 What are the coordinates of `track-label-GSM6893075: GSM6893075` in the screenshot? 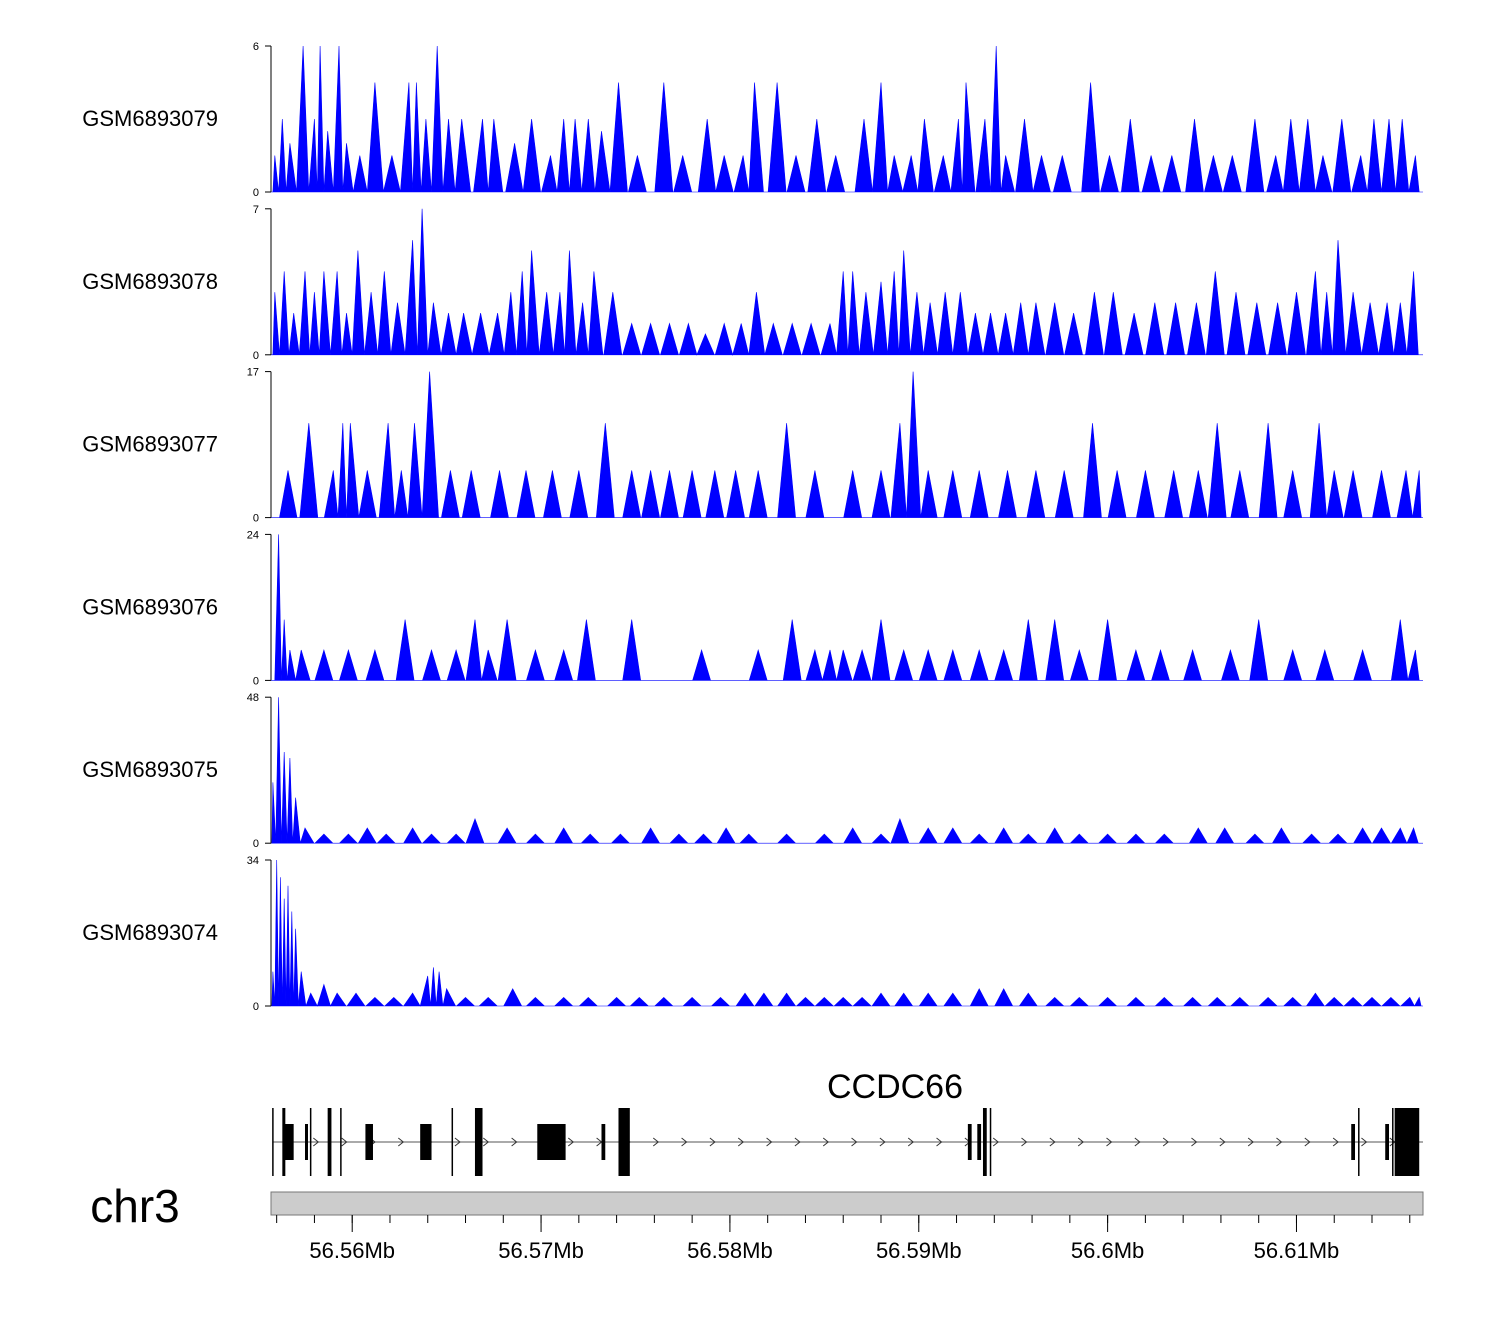 It's located at (150, 769).